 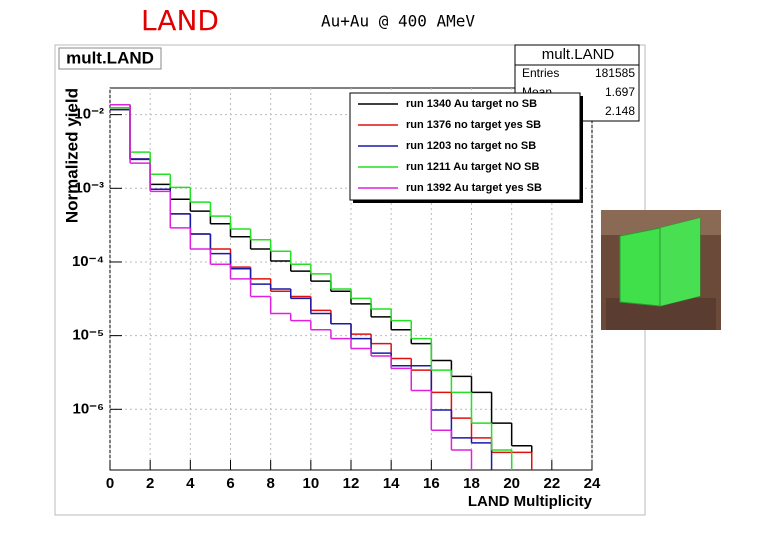 What do you see at coordinates (270, 483) in the screenshot?
I see `x-tick-label: 8` at bounding box center [270, 483].